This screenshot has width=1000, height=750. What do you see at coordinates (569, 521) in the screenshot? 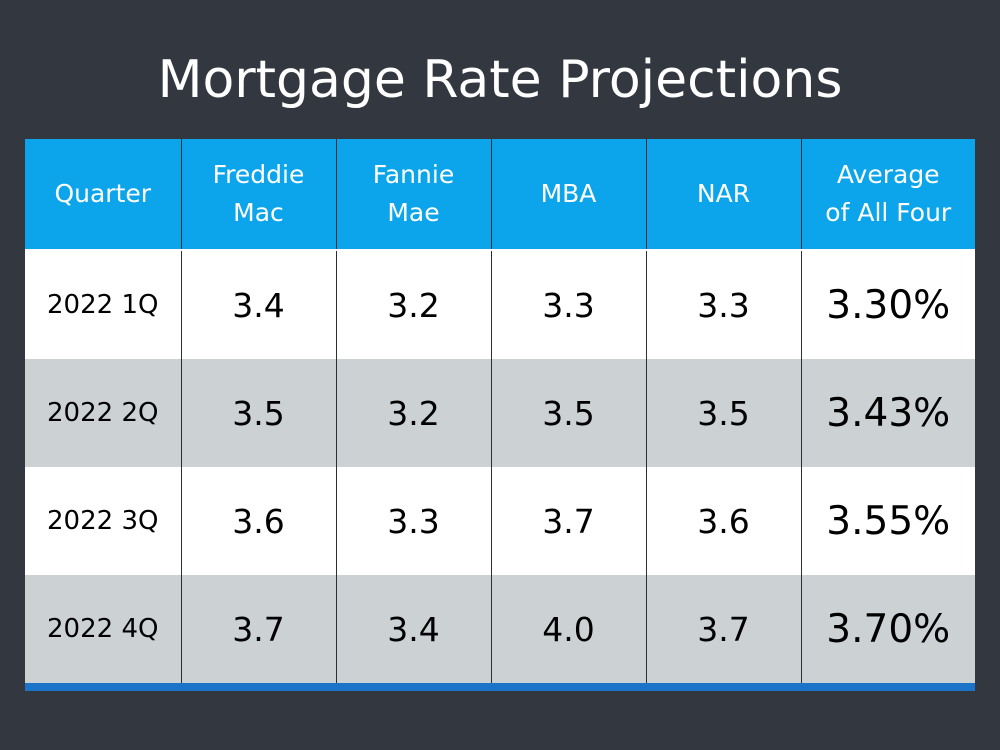
I see `mba-cell: 3.7` at bounding box center [569, 521].